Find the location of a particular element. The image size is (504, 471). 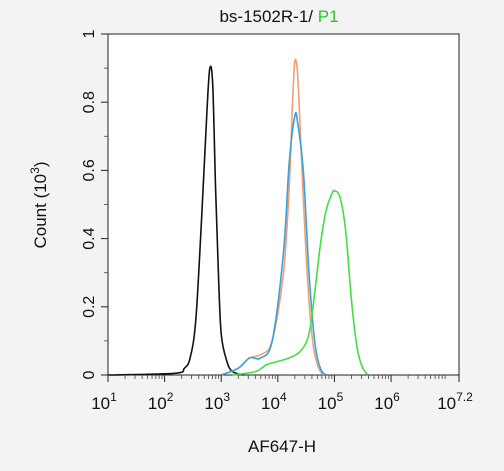

y-tick-label-0: 0 is located at coordinates (89, 374).